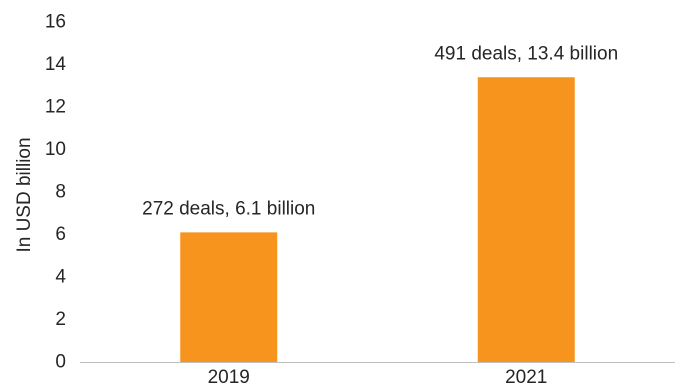 The height and width of the screenshot is (391, 681). I want to click on y-tick-label: 10, so click(55, 149).